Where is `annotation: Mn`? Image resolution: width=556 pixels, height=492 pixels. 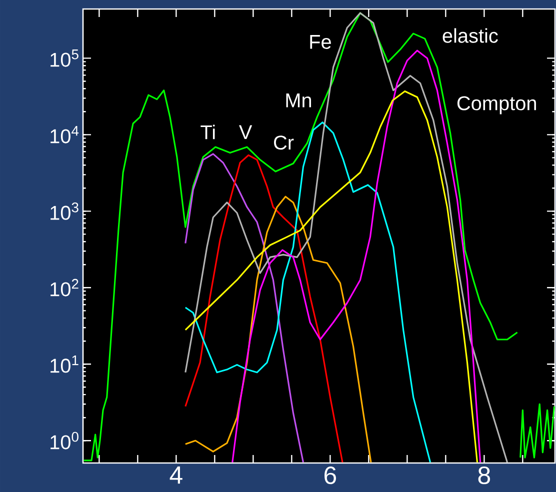 annotation: Mn is located at coordinates (299, 100).